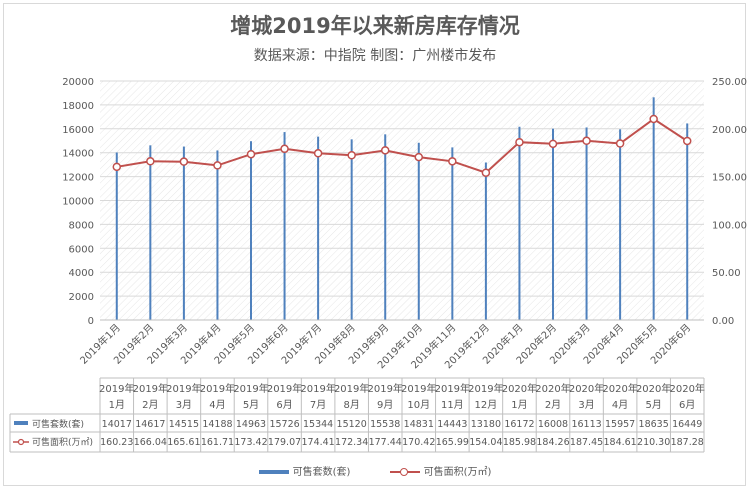  I want to click on table-header-month: 9月, so click(385, 405).